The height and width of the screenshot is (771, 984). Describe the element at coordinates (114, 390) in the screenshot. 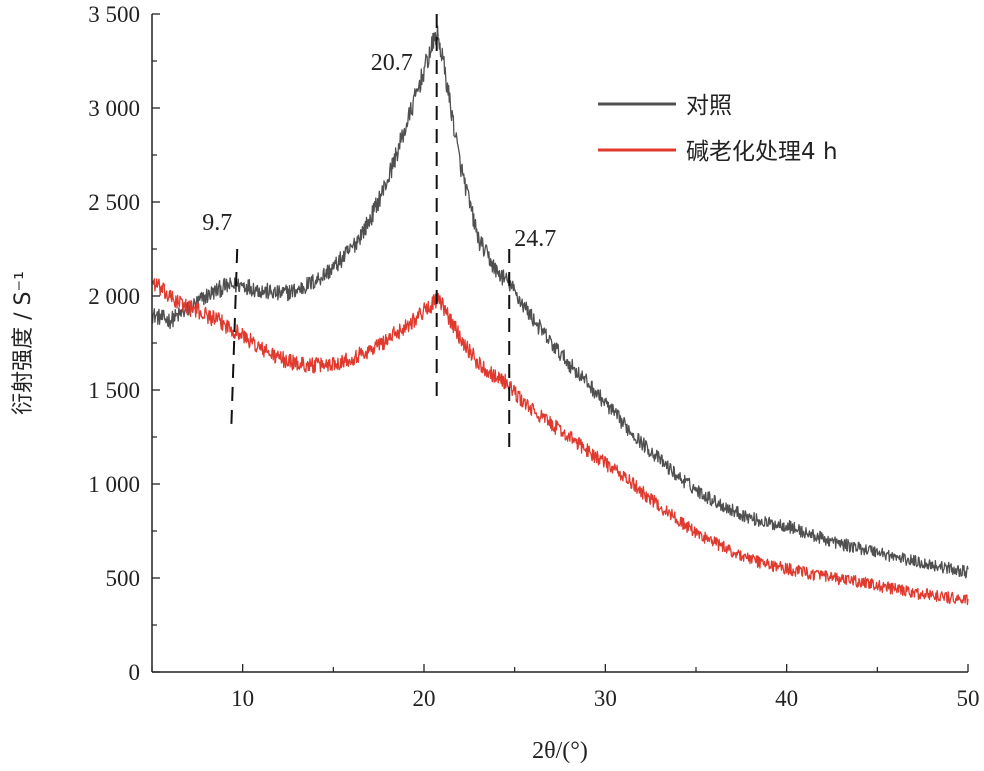

I see `y-tick-label: 1 500` at that location.